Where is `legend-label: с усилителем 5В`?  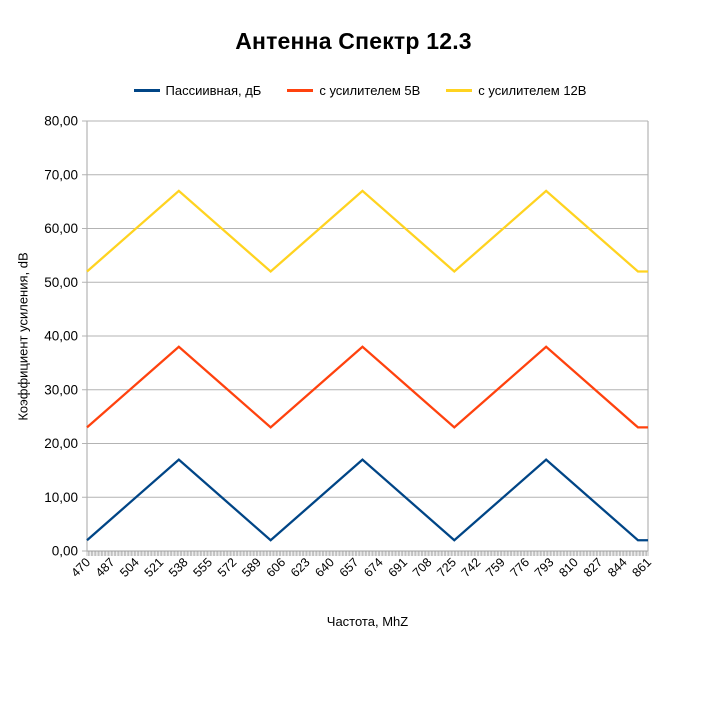 legend-label: с усилителем 5В is located at coordinates (370, 90).